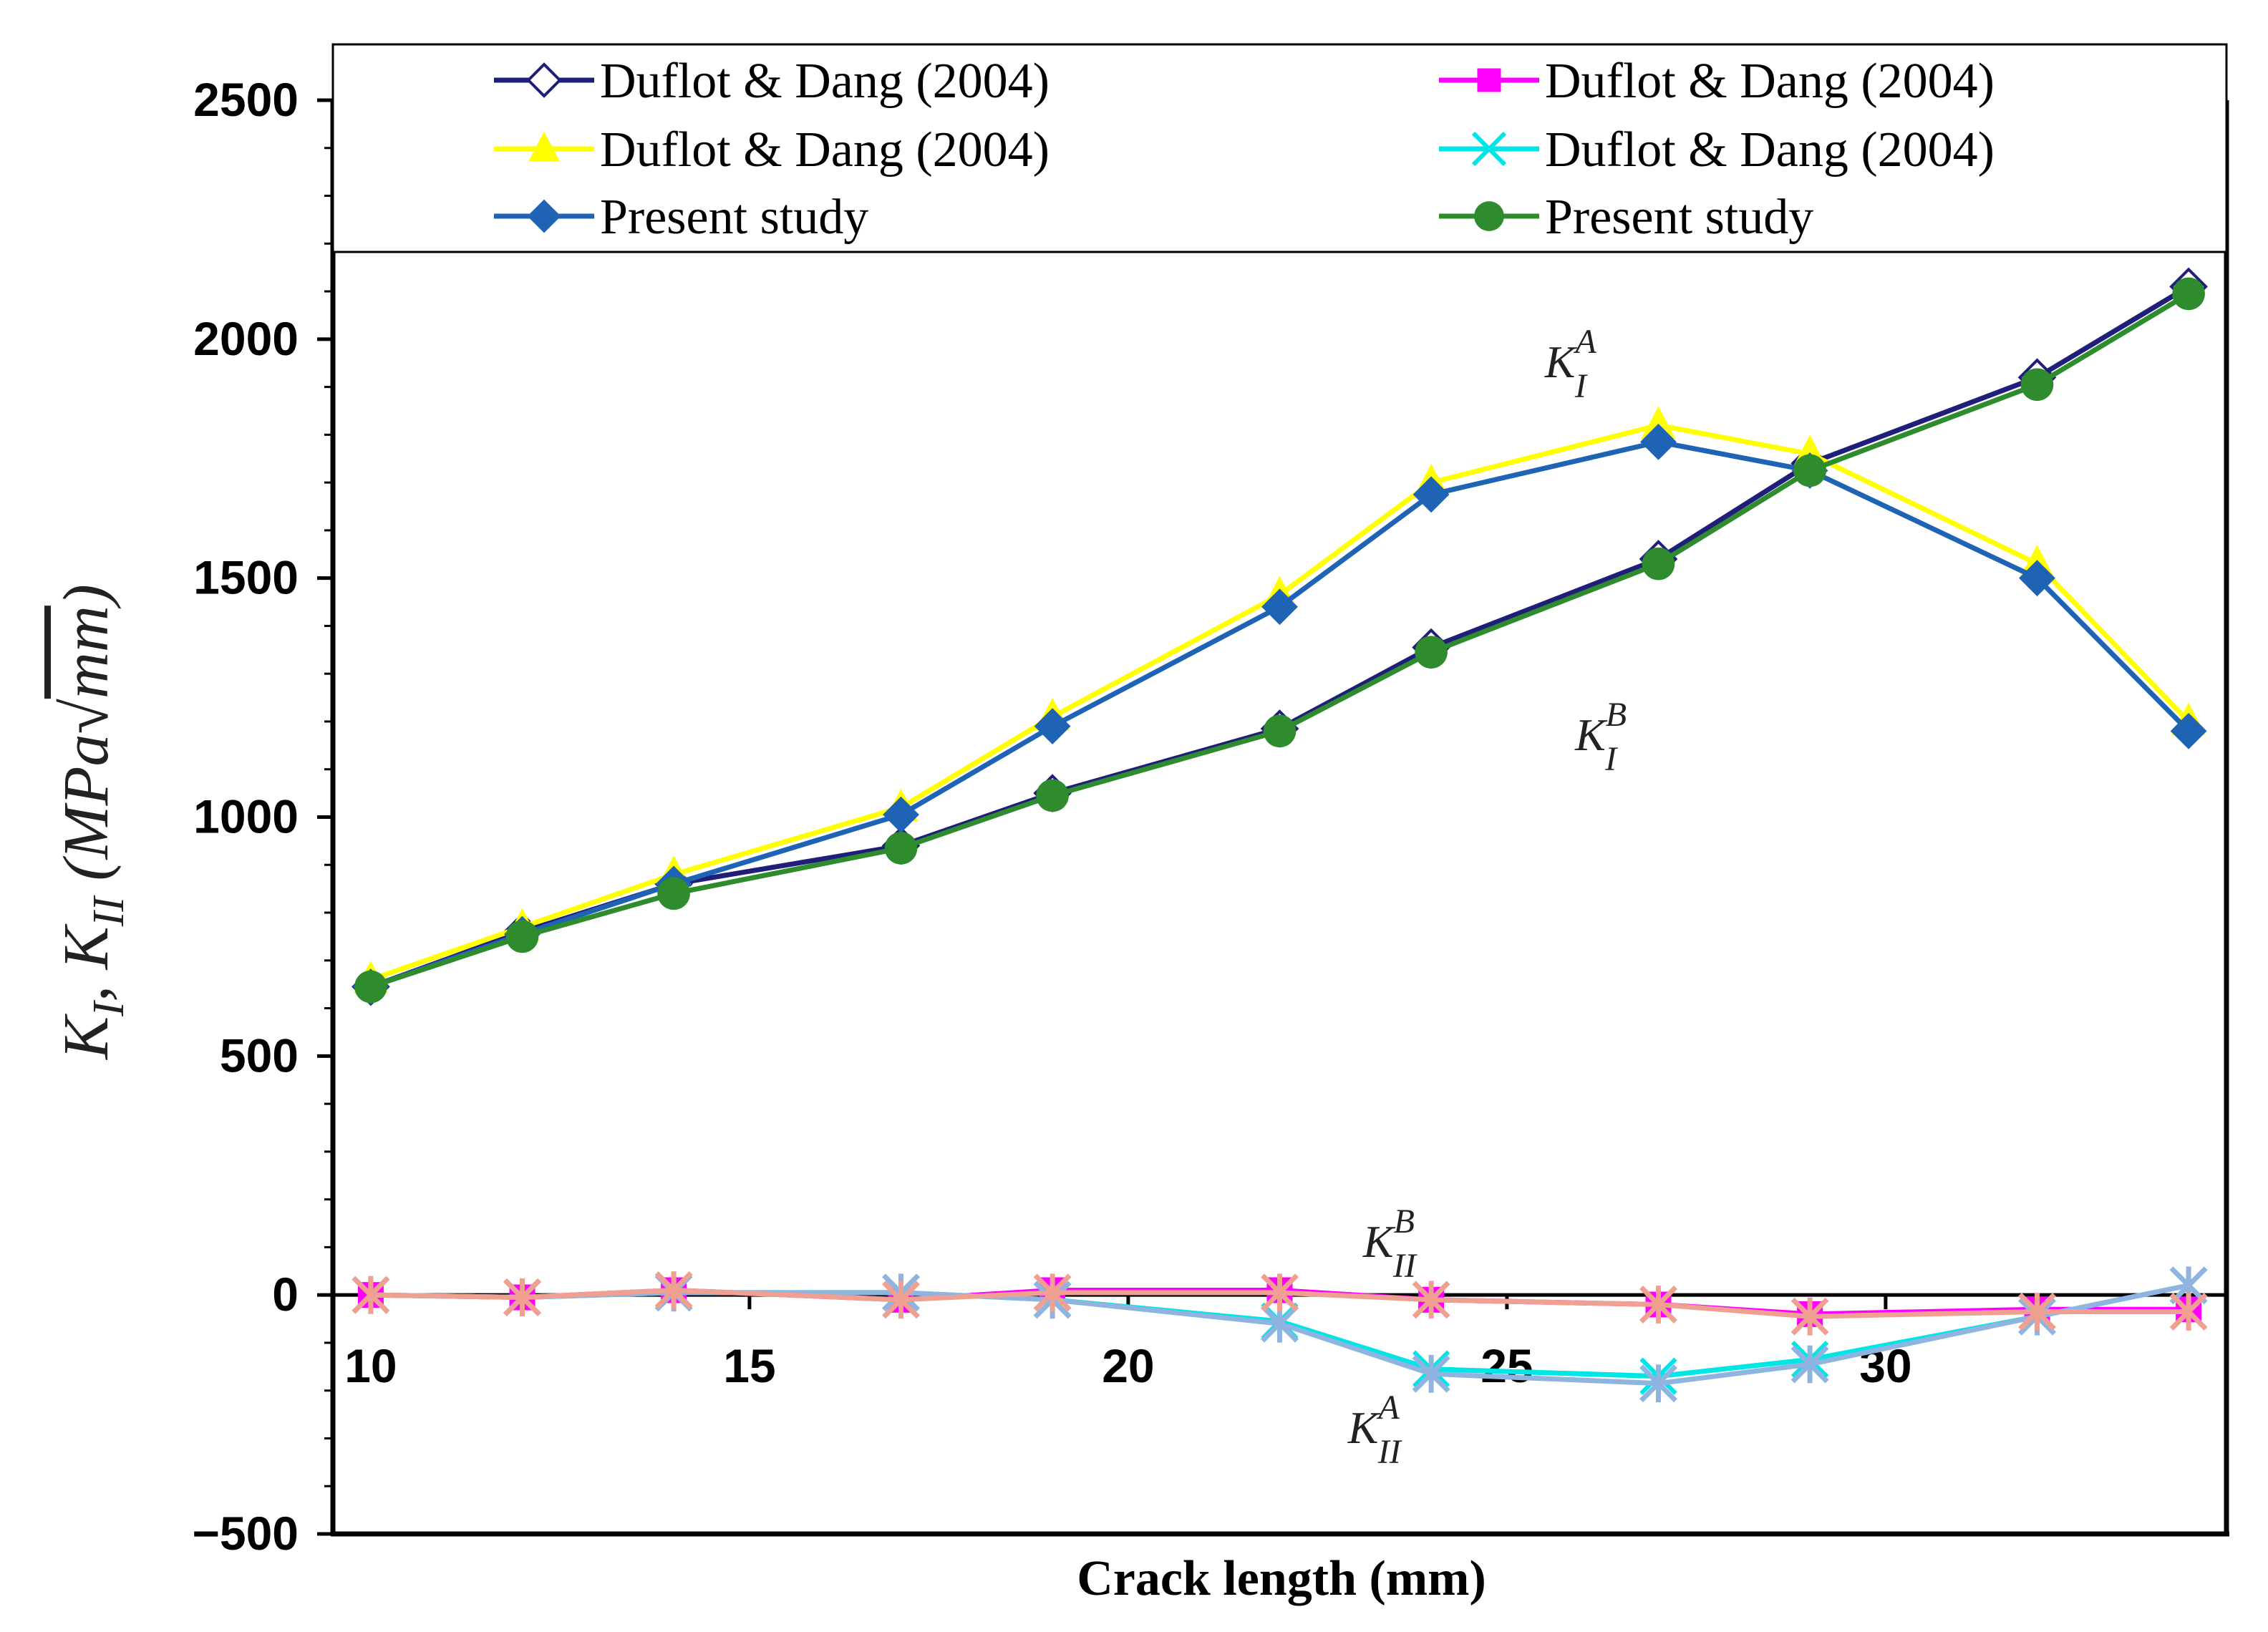  I want to click on legend-entry-2: Duflot & Dang (2004), so click(1717, 81).